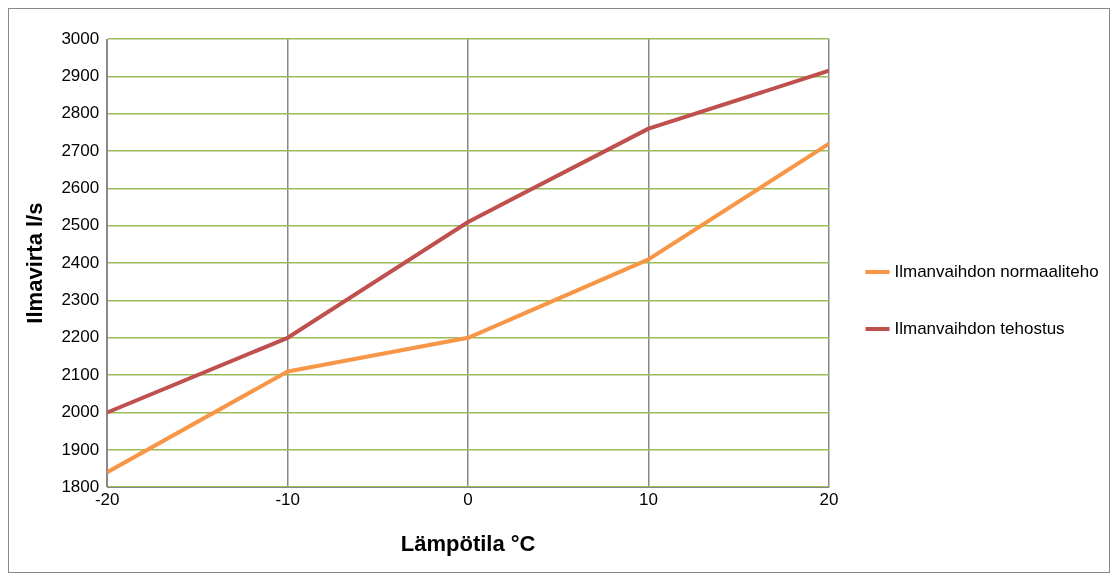  I want to click on y-tick-label: 2200, so click(80, 337).